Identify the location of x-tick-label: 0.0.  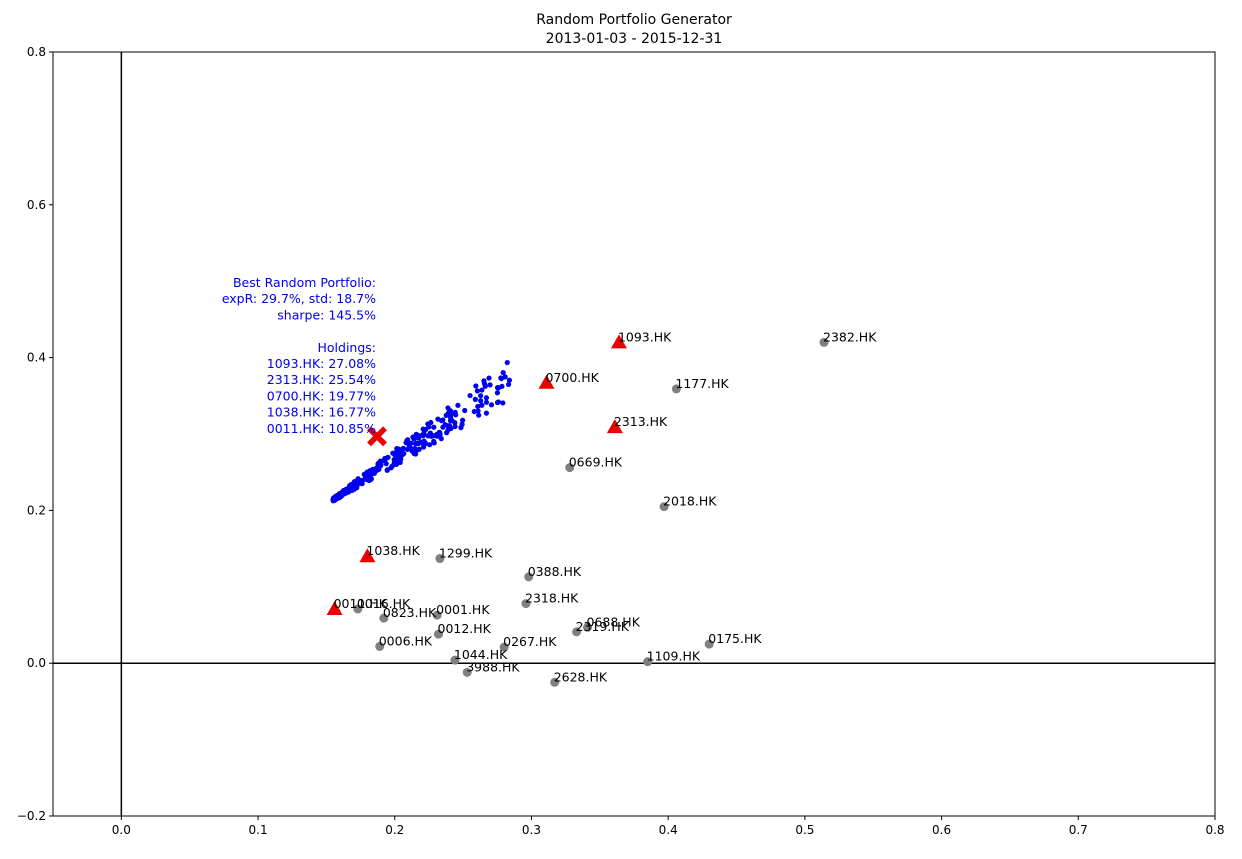
(121, 830).